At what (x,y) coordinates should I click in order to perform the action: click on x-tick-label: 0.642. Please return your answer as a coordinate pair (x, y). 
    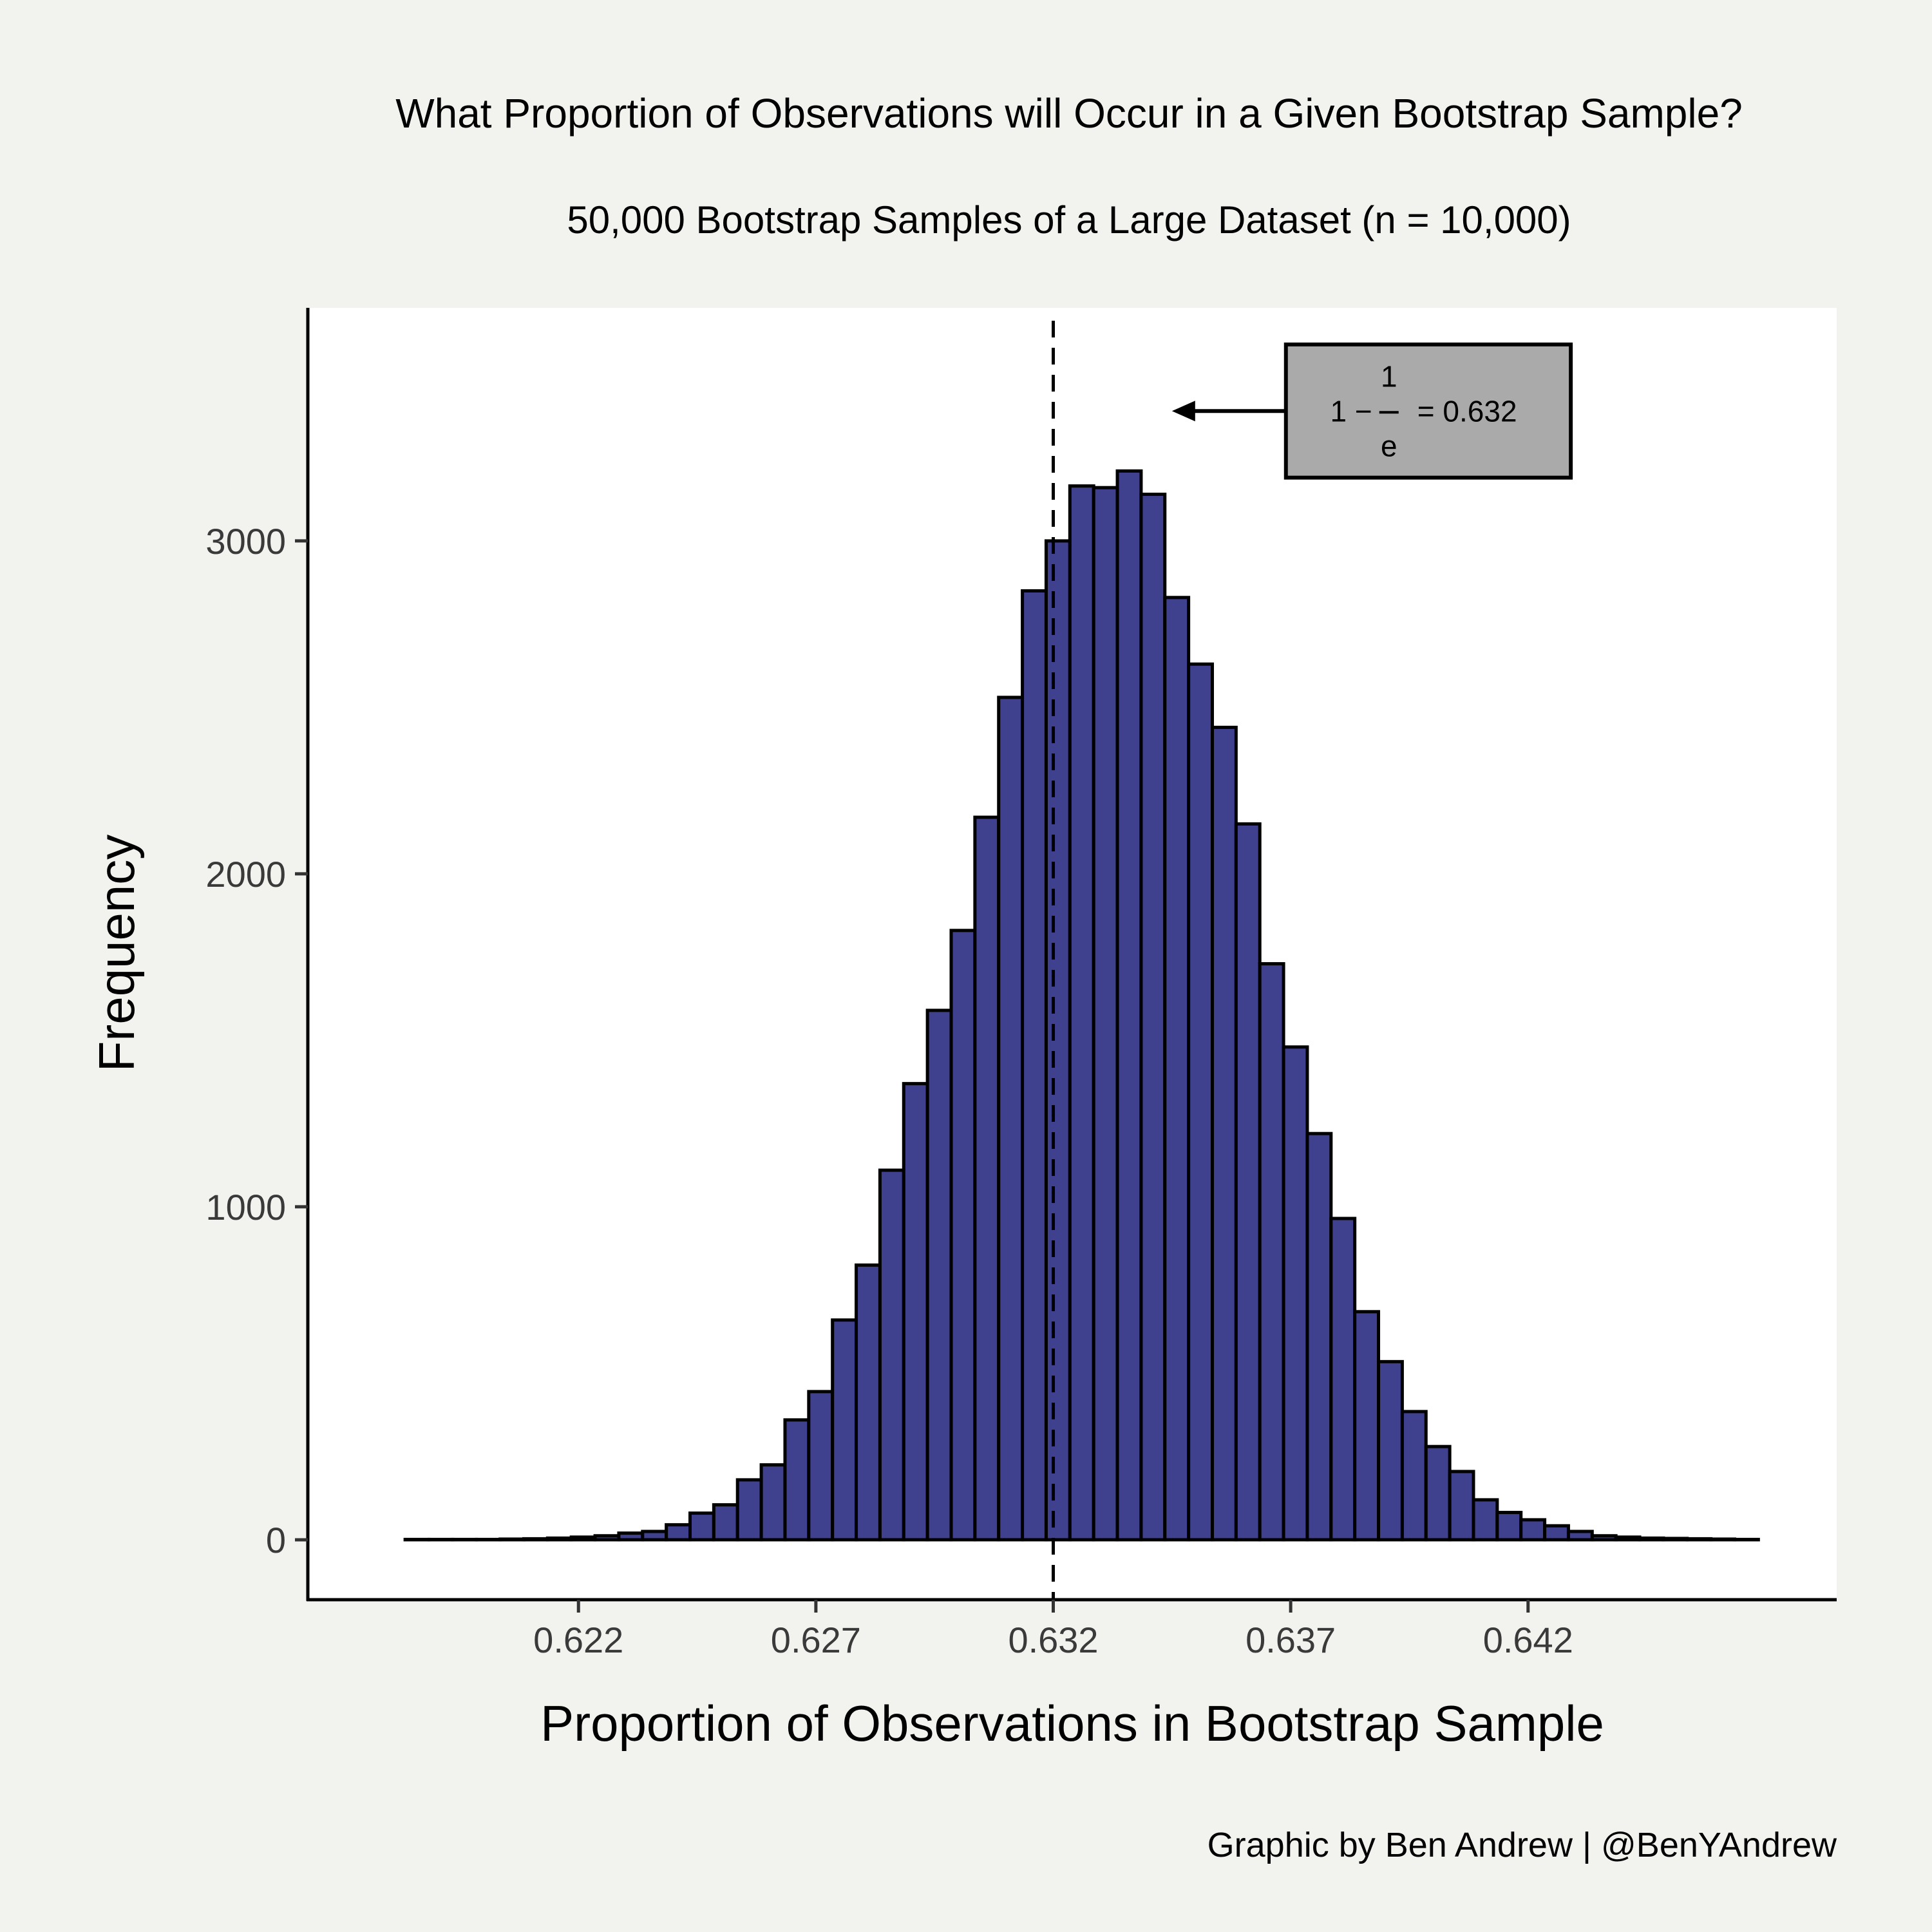
    Looking at the image, I should click on (1528, 1640).